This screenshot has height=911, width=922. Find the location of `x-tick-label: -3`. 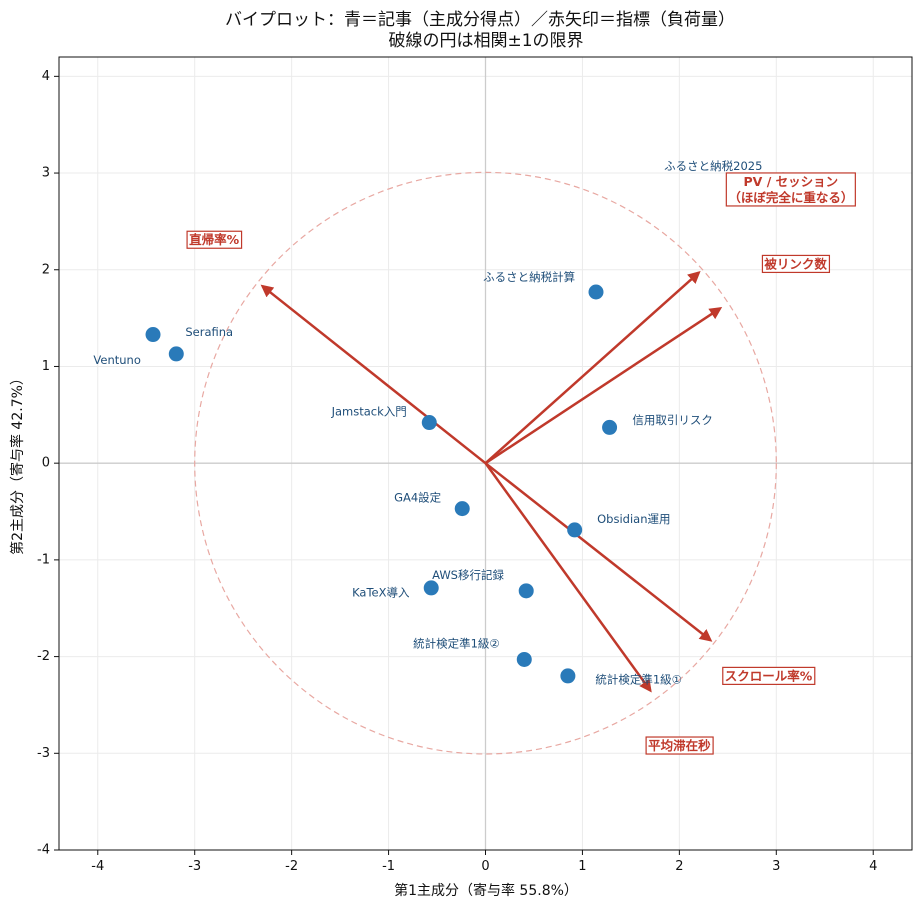

x-tick-label: -3 is located at coordinates (194, 866).